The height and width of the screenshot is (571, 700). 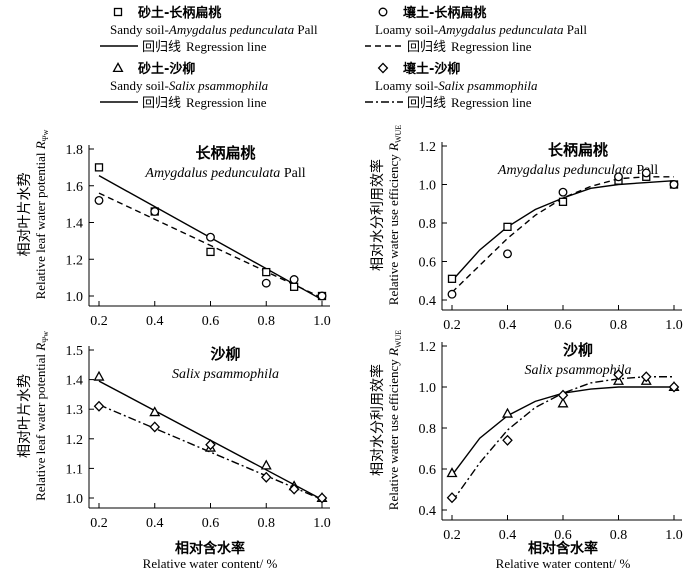 What do you see at coordinates (383, 12) in the screenshot?
I see `legend-marker-circle-icon` at bounding box center [383, 12].